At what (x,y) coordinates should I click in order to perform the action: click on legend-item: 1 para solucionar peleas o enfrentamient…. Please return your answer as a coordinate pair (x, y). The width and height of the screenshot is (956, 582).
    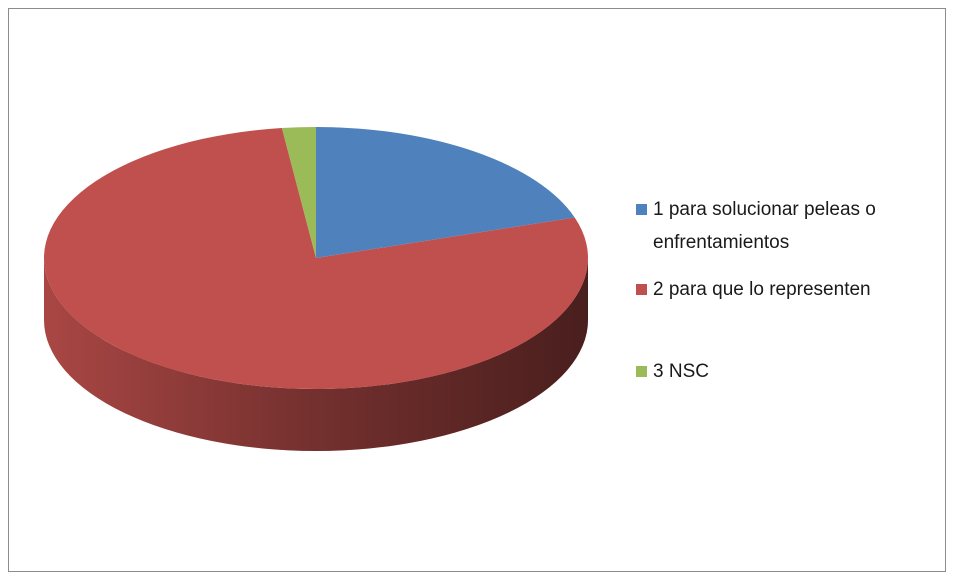
    Looking at the image, I should click on (791, 226).